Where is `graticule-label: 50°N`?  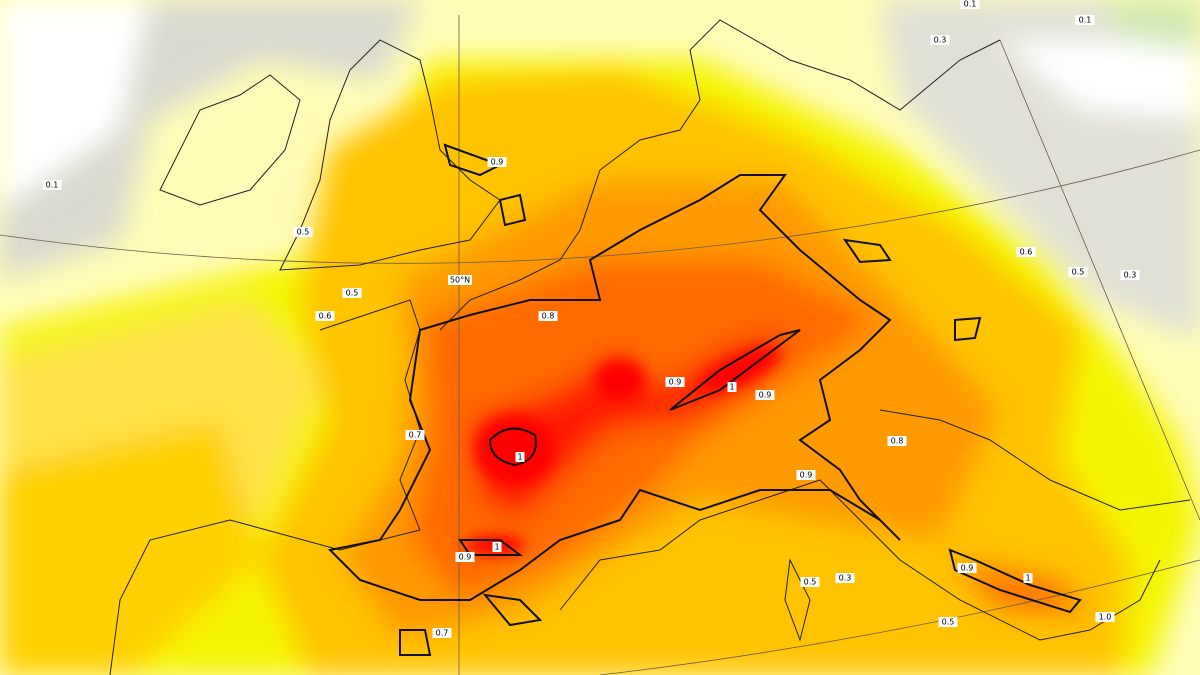
graticule-label: 50°N is located at coordinates (460, 280).